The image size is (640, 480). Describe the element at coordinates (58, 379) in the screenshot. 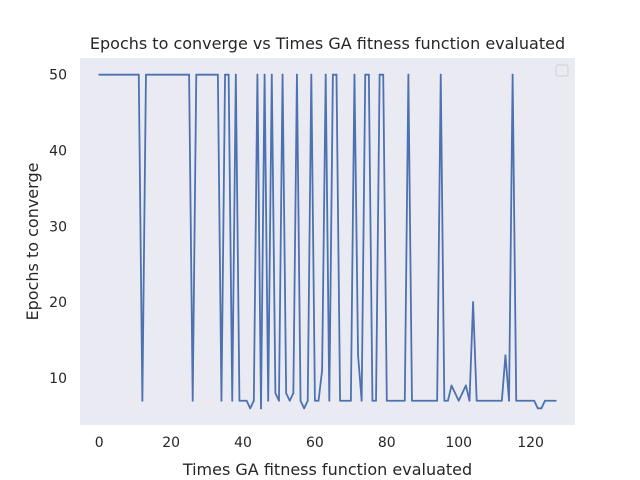

I see `y-tick-label: 10` at that location.